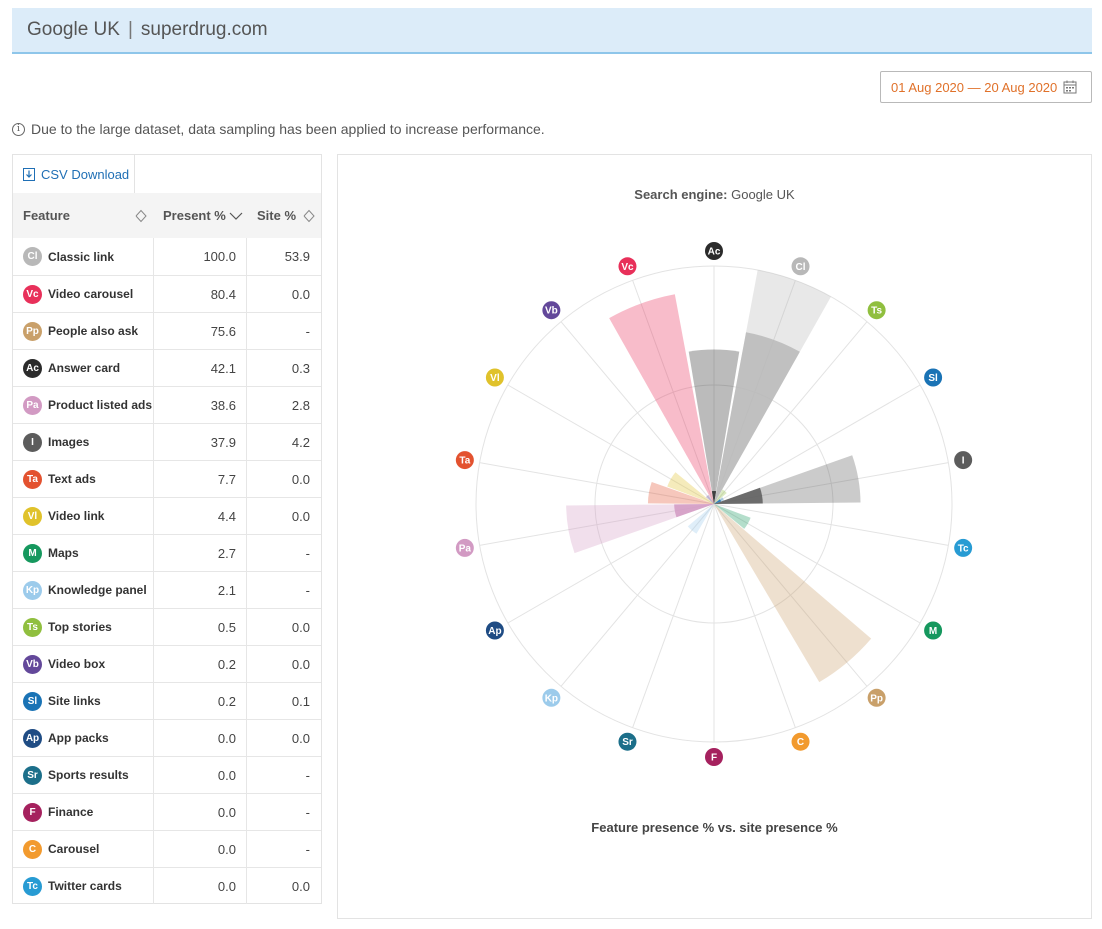  I want to click on feature-cell: M Maps, so click(83, 553).